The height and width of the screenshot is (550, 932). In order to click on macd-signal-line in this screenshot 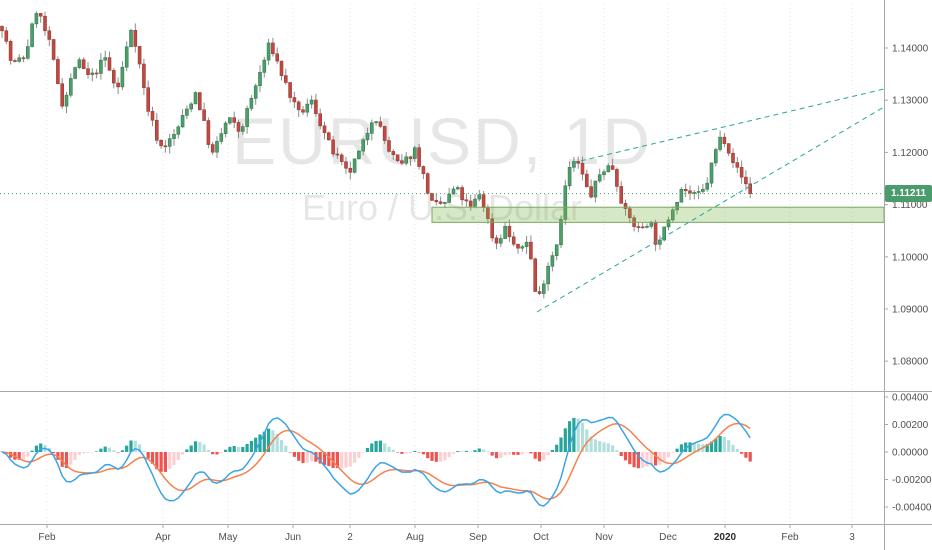, I will do `click(376, 461)`.